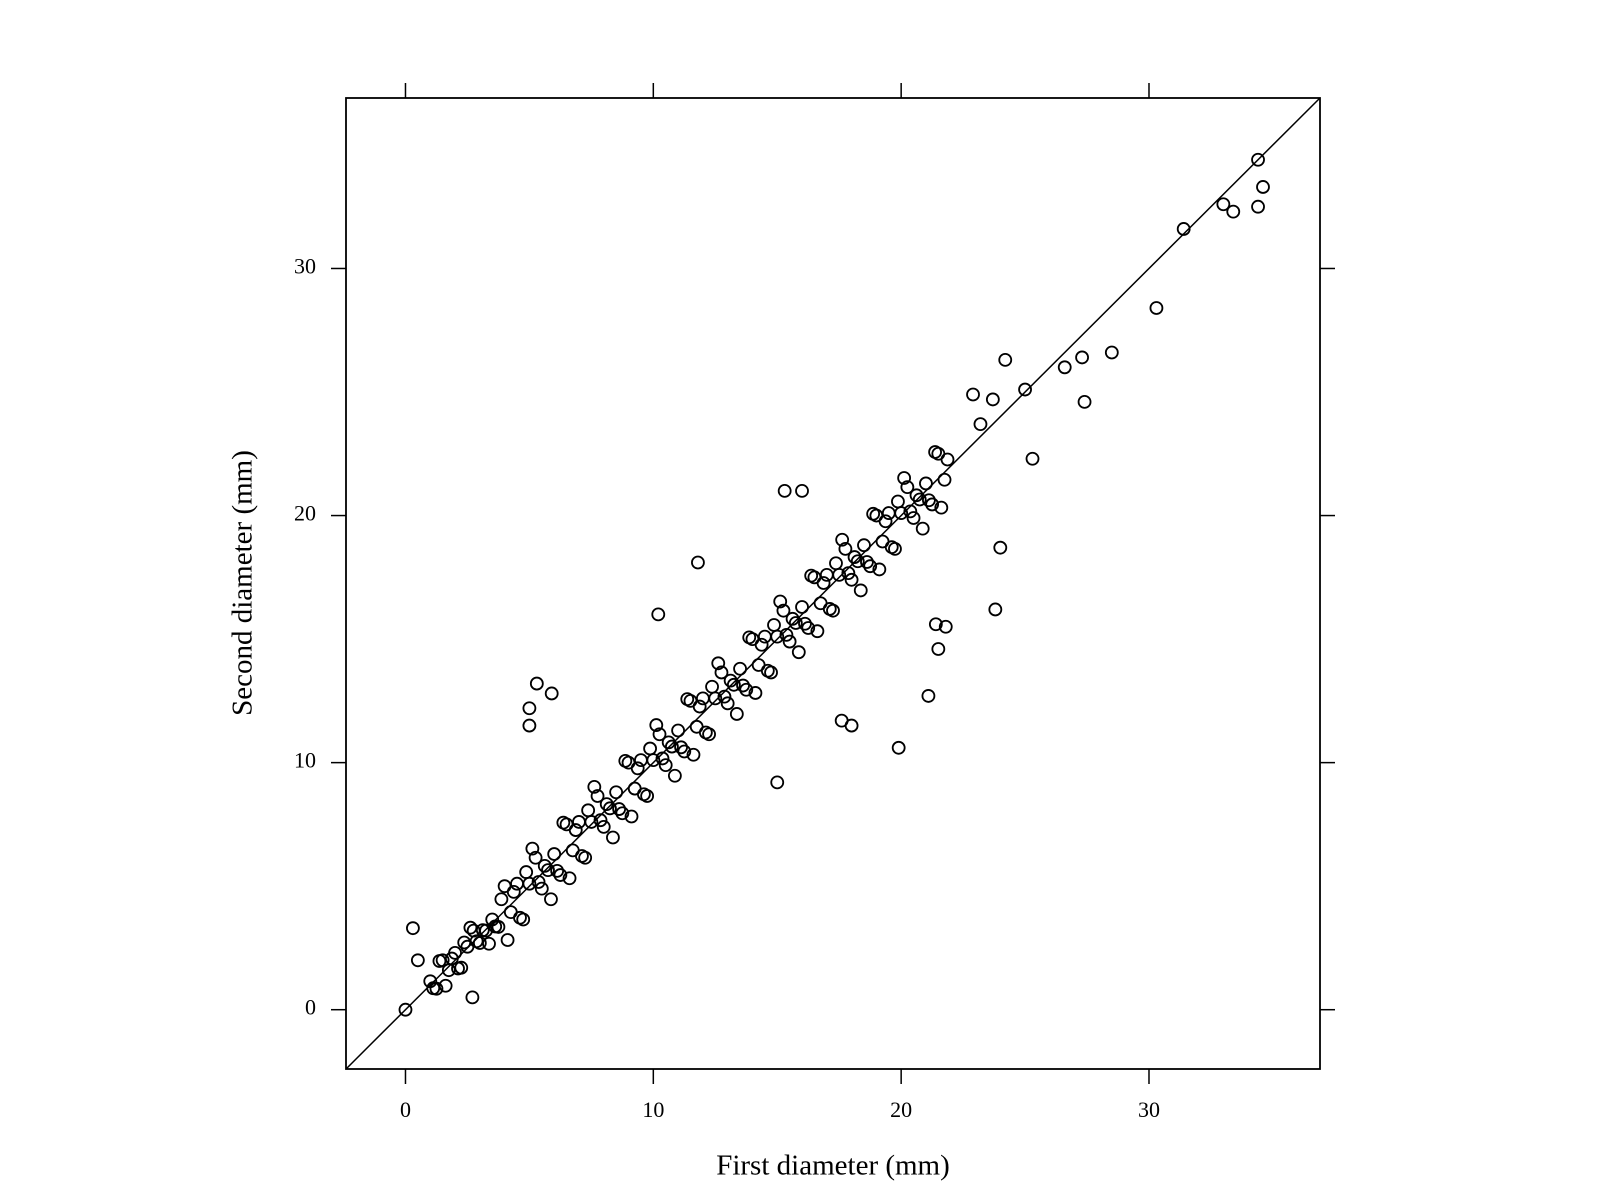  Describe the element at coordinates (310, 1007) in the screenshot. I see `y-tick-label: 0` at that location.